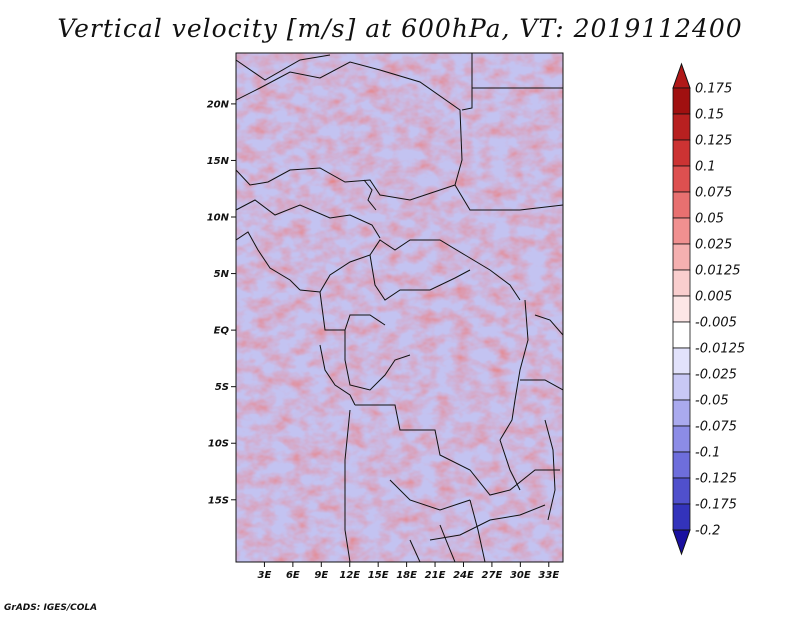 Image resolution: width=800 pixels, height=618 pixels. What do you see at coordinates (712, 401) in the screenshot?
I see `colorbar-label: -0.05` at bounding box center [712, 401].